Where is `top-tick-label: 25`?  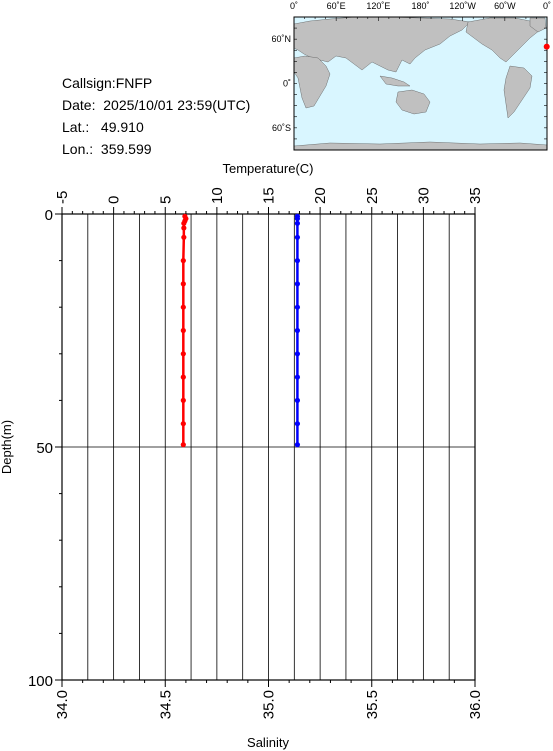
top-tick-label: 25 is located at coordinates (372, 195).